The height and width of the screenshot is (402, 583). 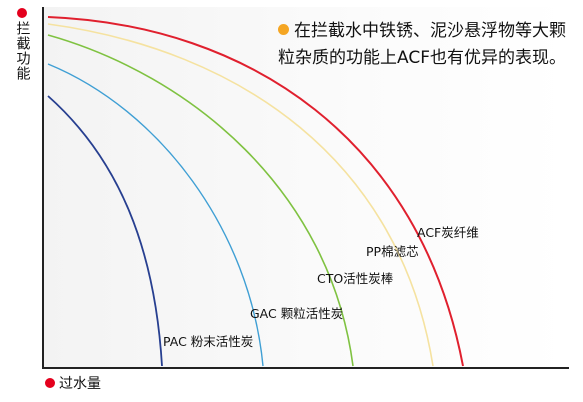 I want to click on description-note: 在拦截水中铁锈、泥沙悬浮物等大颗粒杂质的功能上ACF也有优异的表现。, so click(x=423, y=45).